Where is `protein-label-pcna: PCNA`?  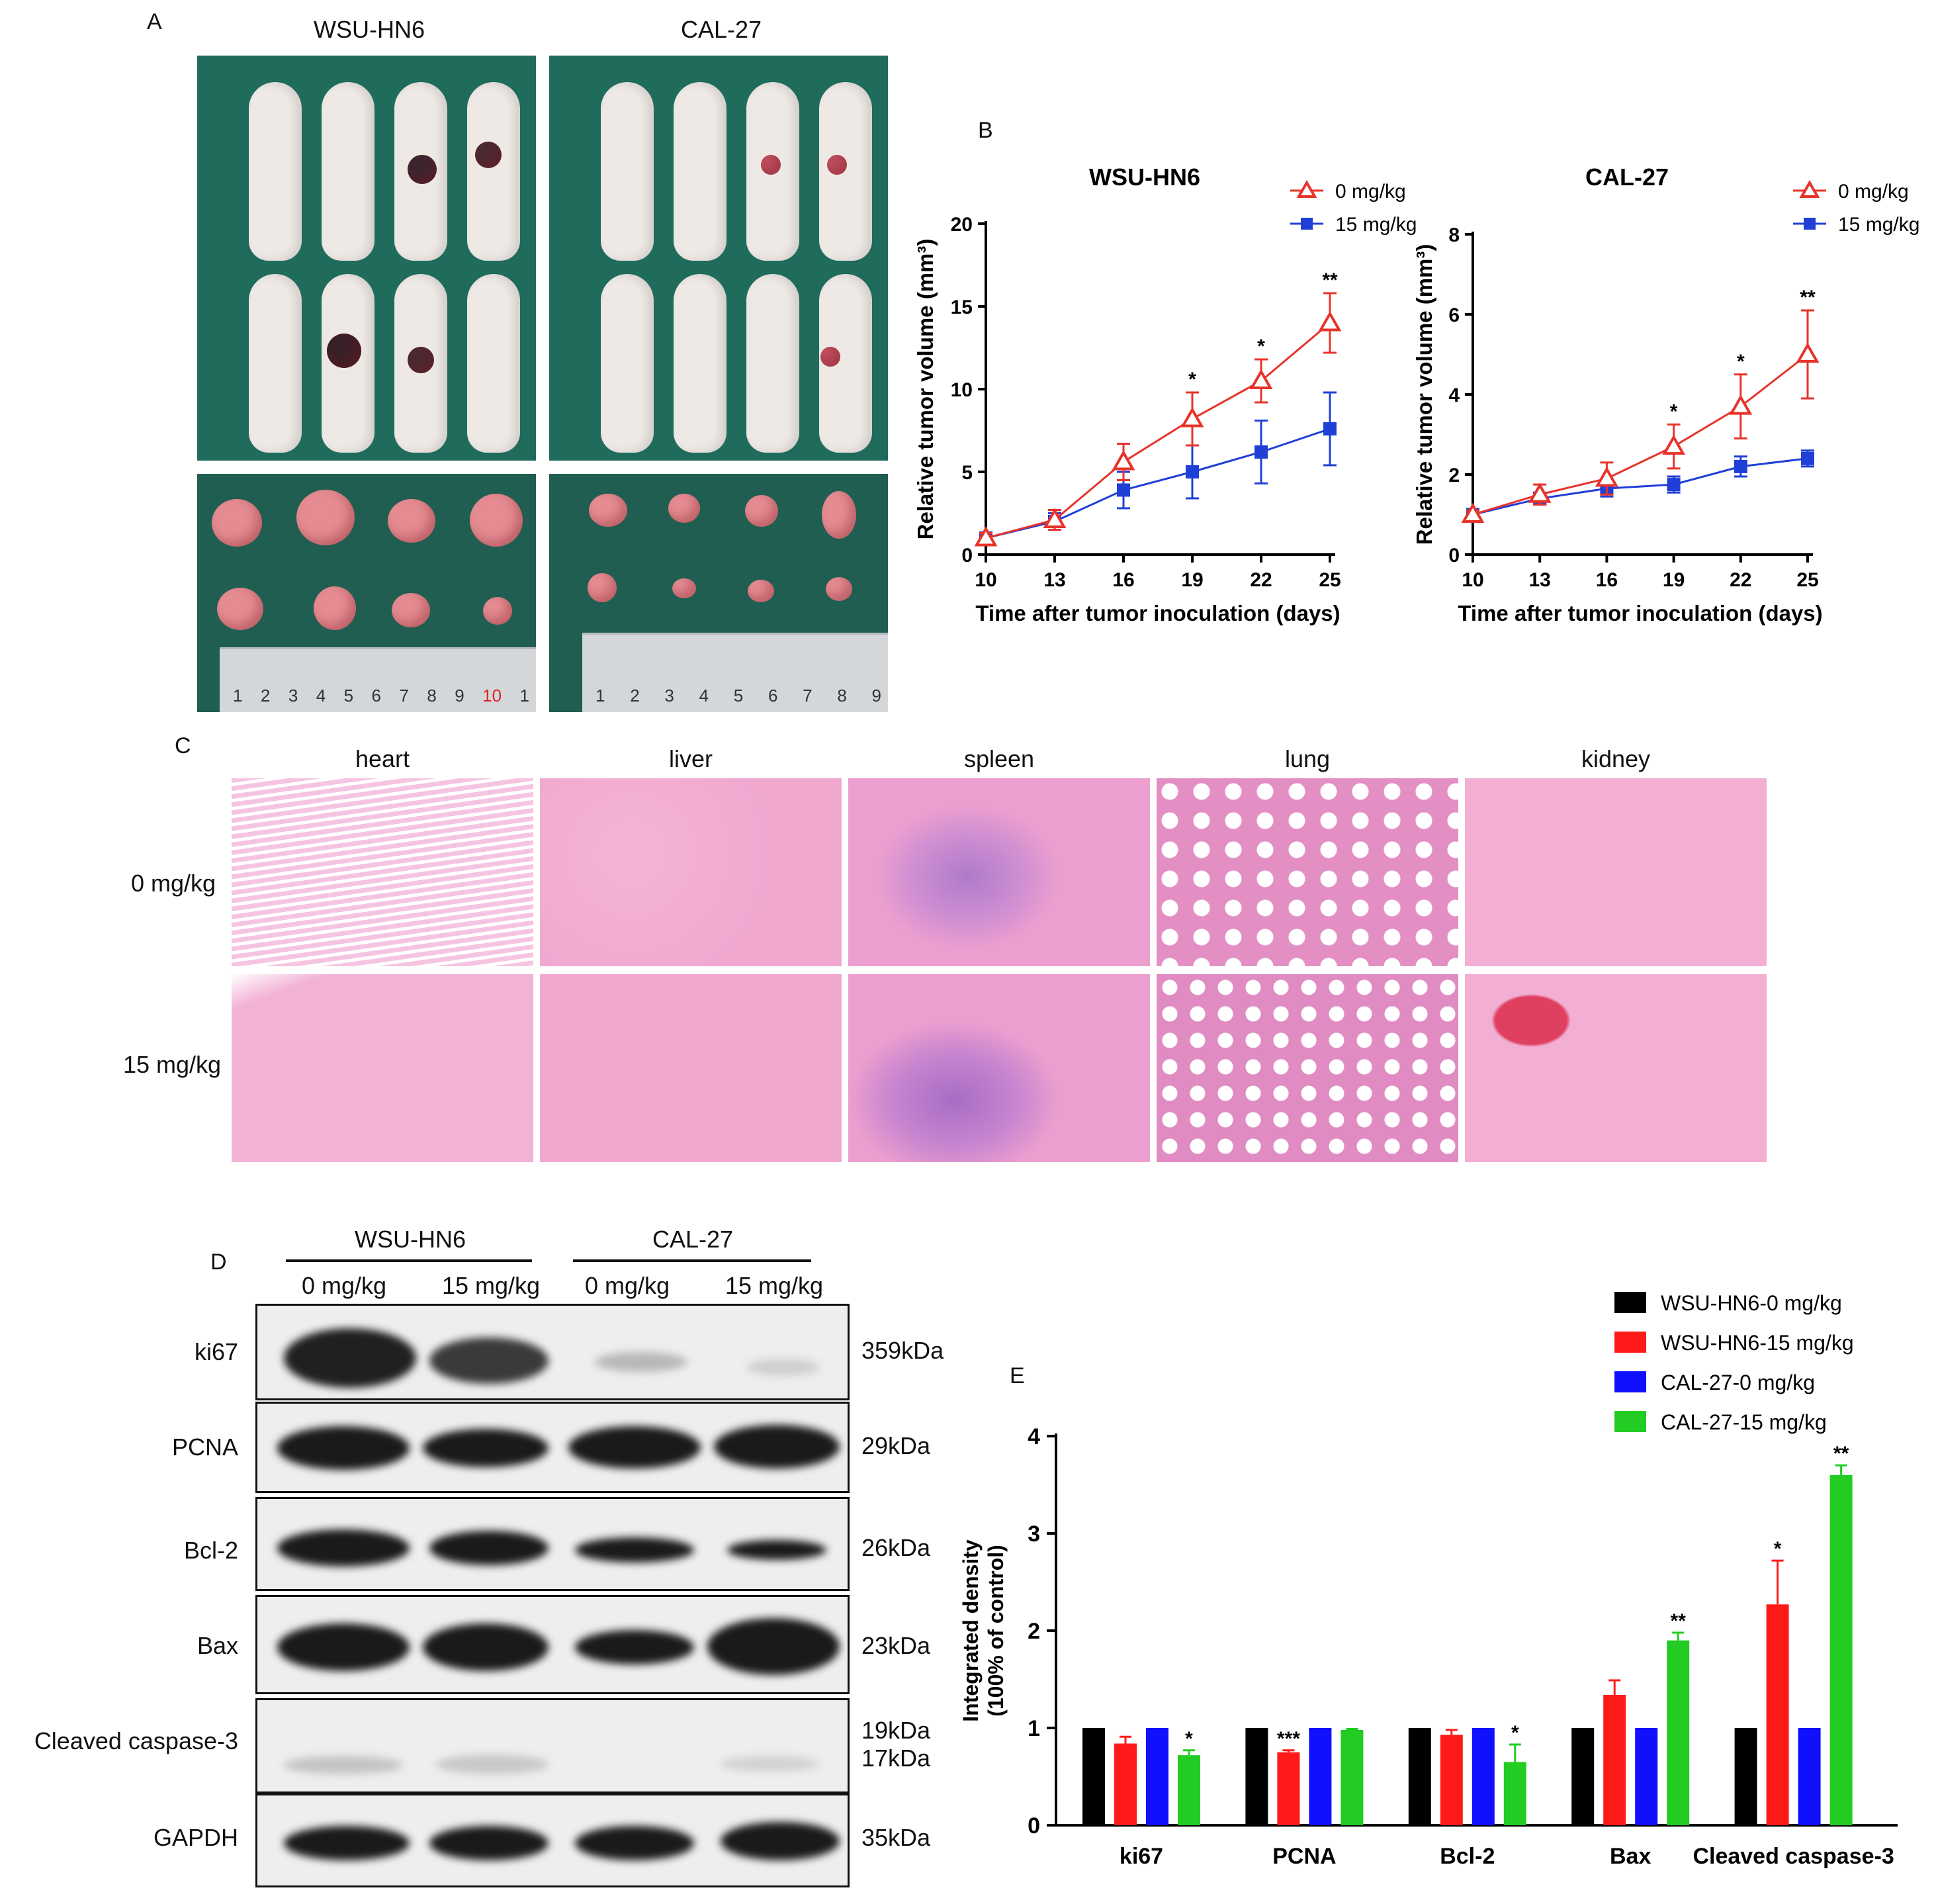 protein-label-pcna: PCNA is located at coordinates (205, 1447).